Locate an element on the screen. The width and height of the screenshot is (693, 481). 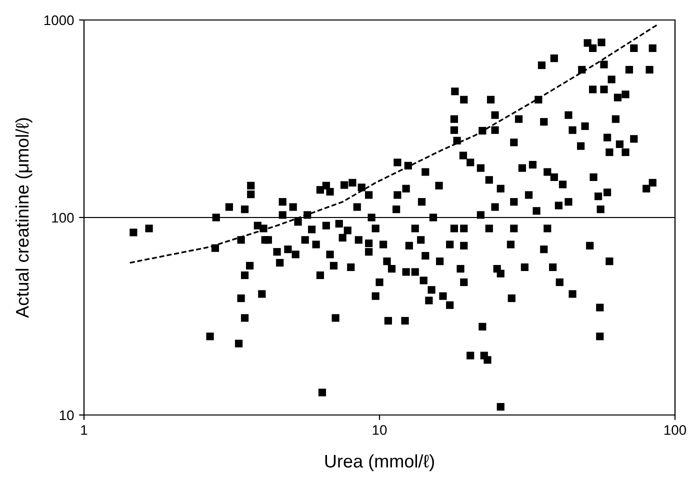
x-tick-label: 1 is located at coordinates (84, 430).